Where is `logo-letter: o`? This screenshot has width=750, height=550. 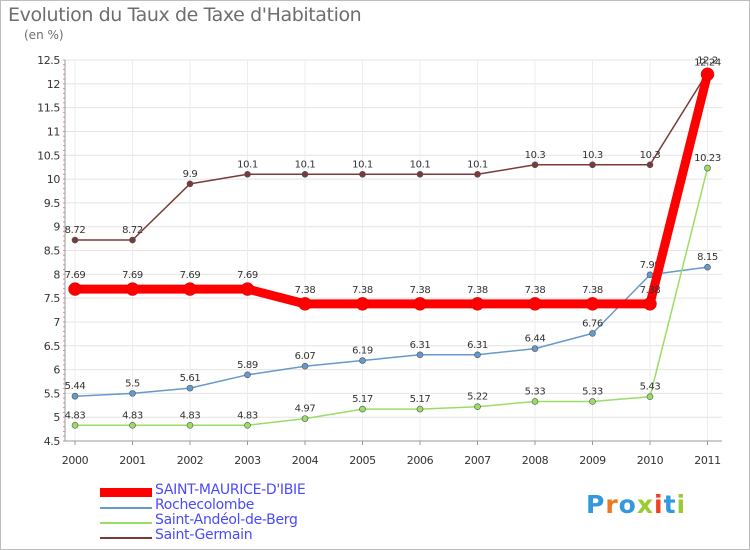 logo-letter: o is located at coordinates (627, 504).